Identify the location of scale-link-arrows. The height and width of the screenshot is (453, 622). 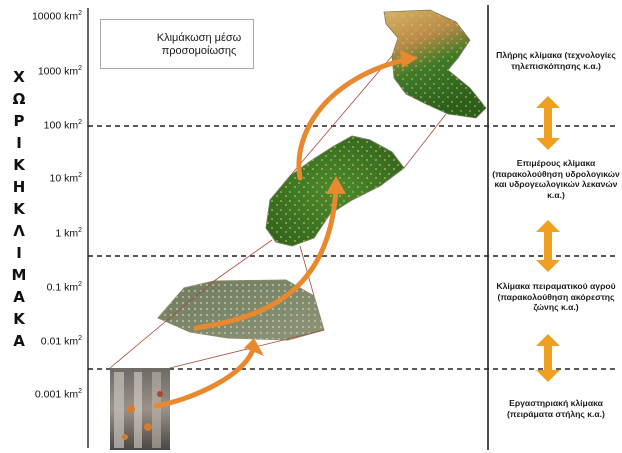
(548, 239).